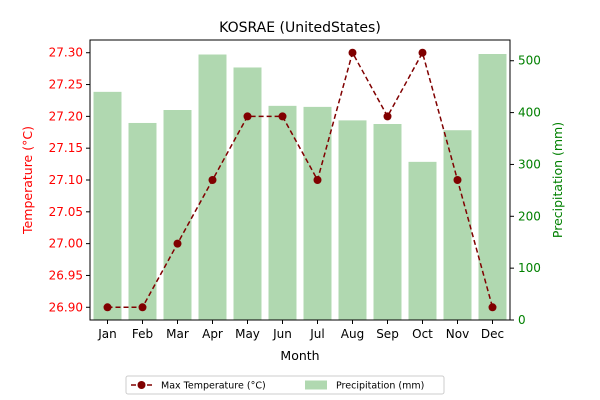 Image resolution: width=600 pixels, height=400 pixels. I want to click on left-tick-label: 27.25, so click(66, 85).